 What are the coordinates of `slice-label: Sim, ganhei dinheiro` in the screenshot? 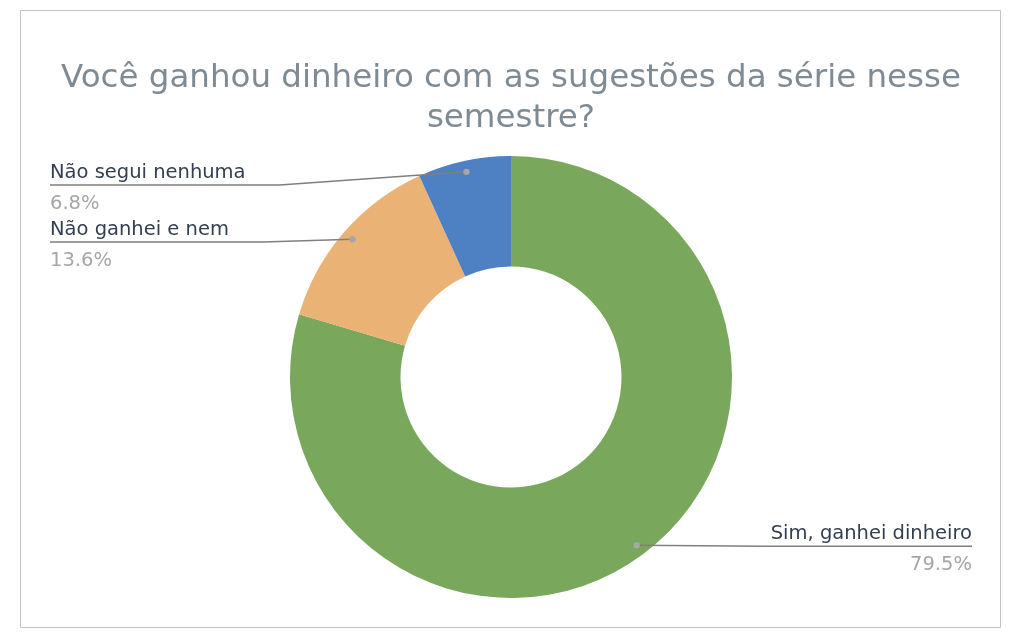 It's located at (871, 533).